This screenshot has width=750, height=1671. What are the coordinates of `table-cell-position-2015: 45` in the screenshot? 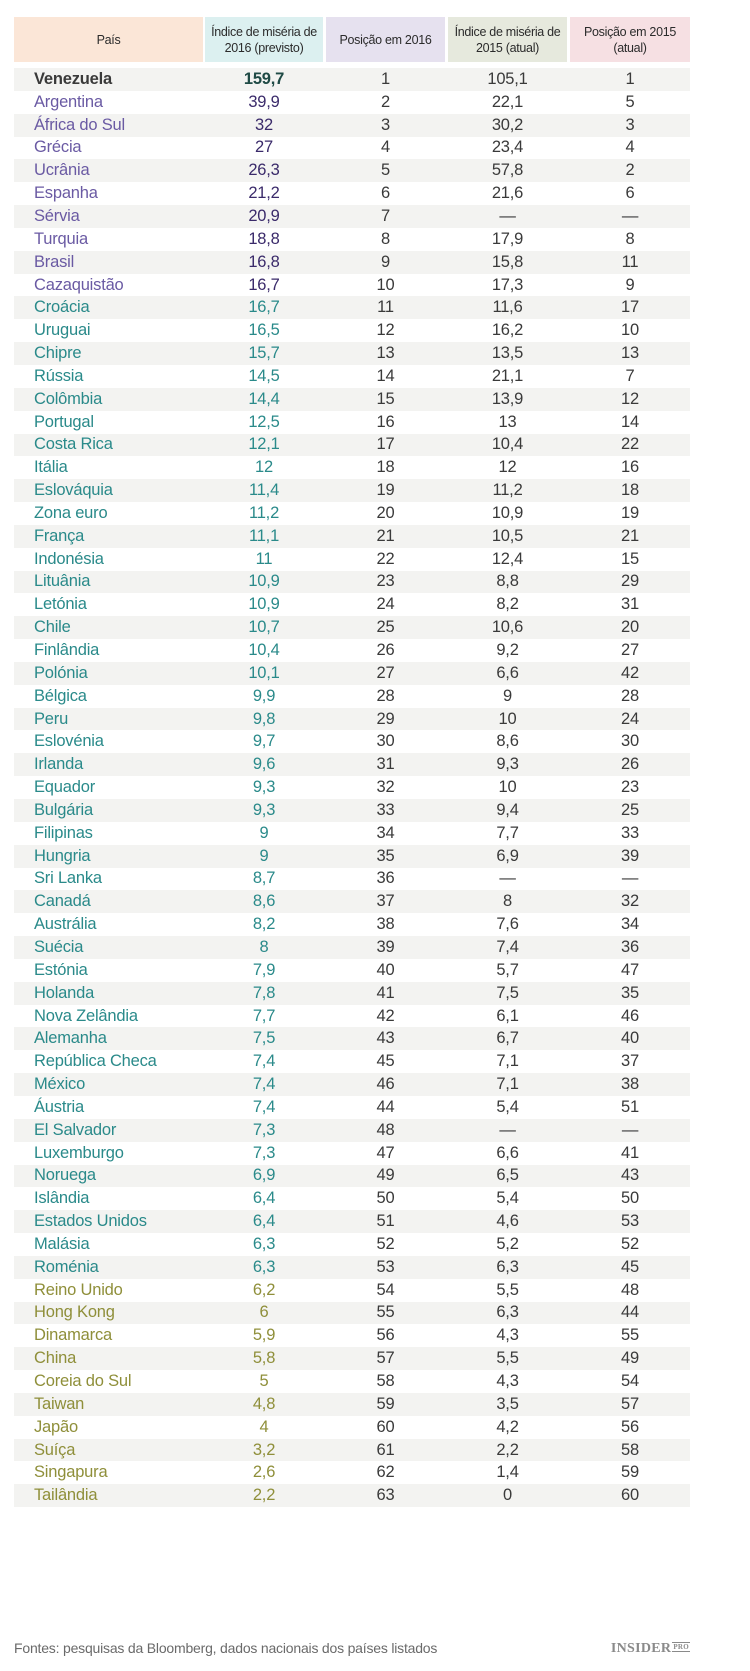 It's located at (630, 1266).